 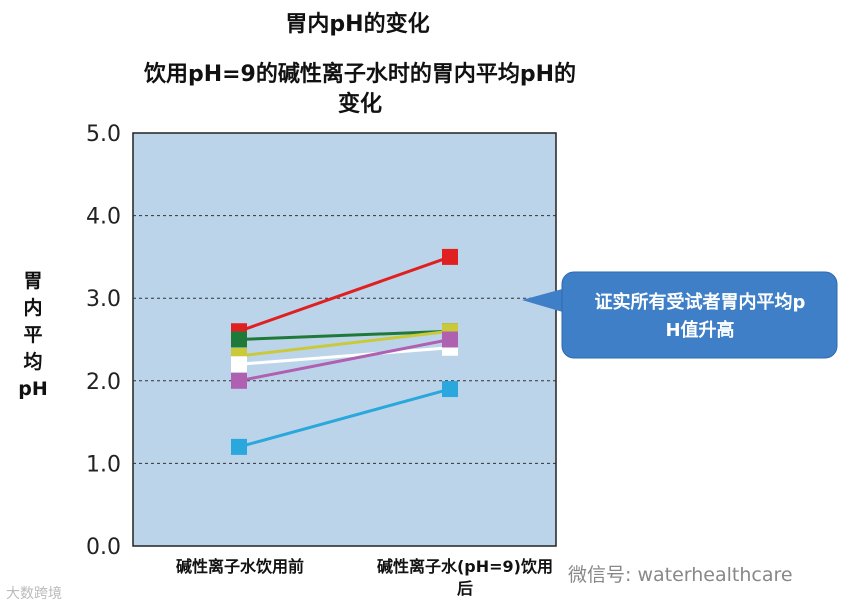 What do you see at coordinates (357, 24) in the screenshot?
I see `chart-title: 胃内pH的变化` at bounding box center [357, 24].